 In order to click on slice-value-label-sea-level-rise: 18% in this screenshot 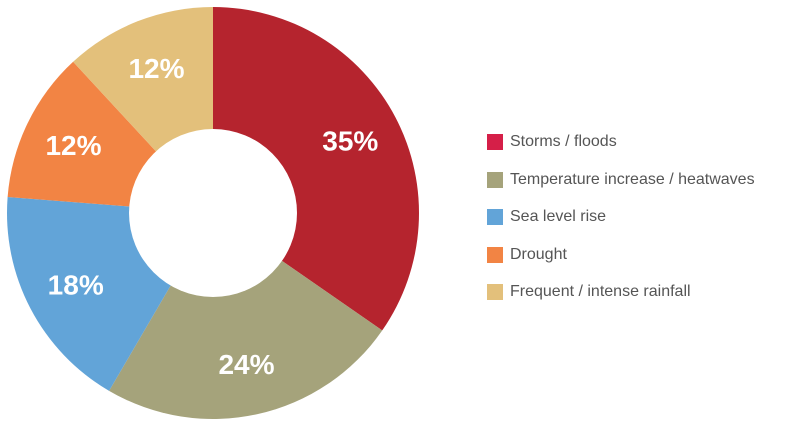, I will do `click(76, 284)`.